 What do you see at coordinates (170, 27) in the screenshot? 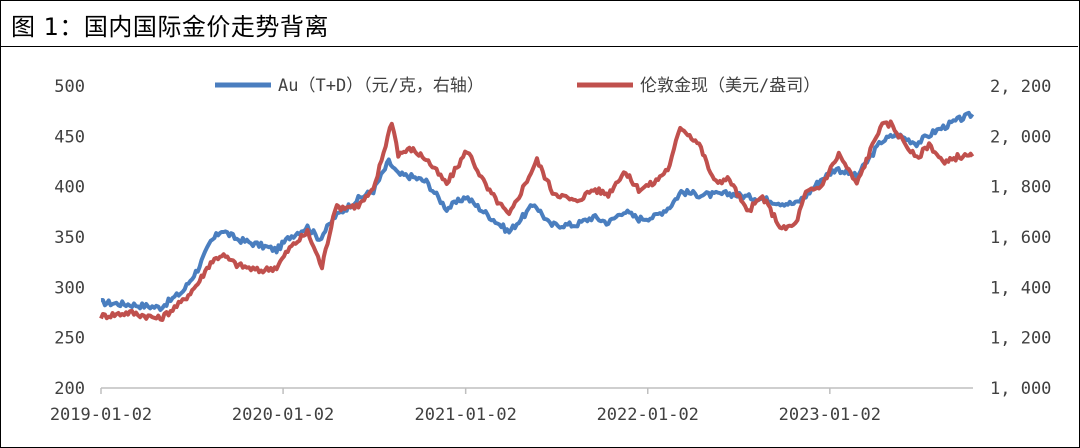
I see `figure-title: 图 1：国内国际金价走势背离` at bounding box center [170, 27].